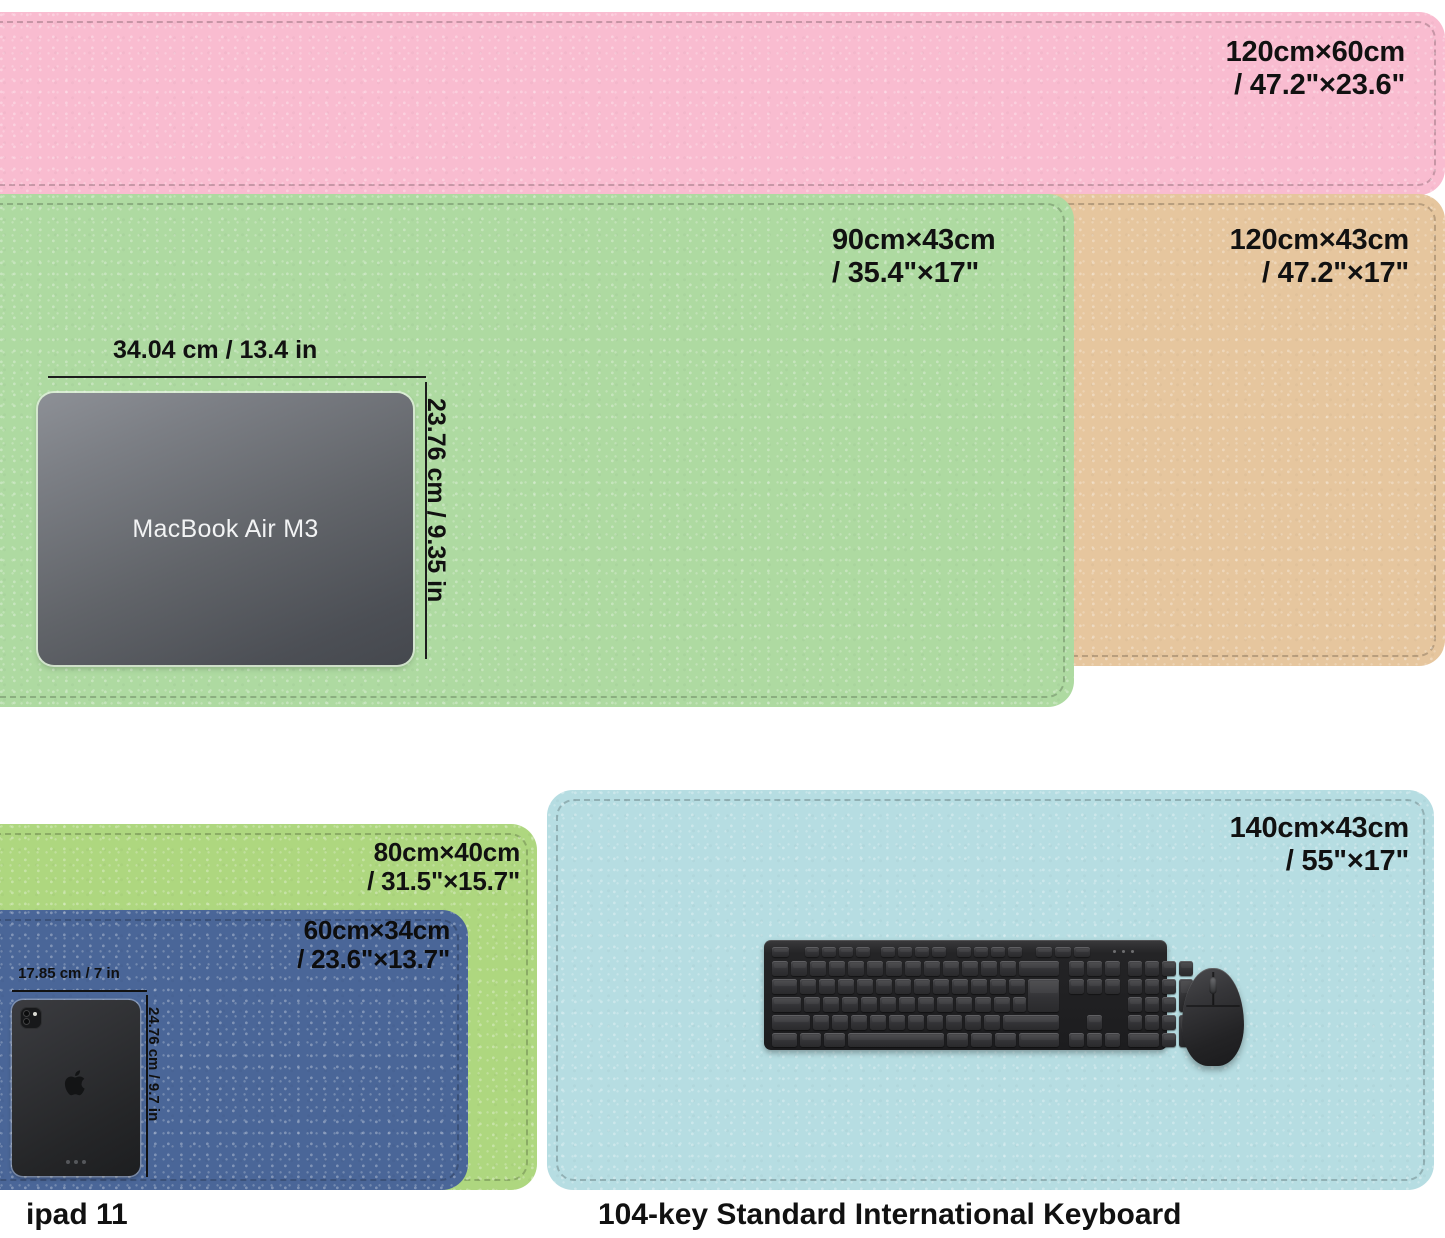  What do you see at coordinates (215, 350) in the screenshot?
I see `macbook-width-label: 34.04 cm / 13.4 in` at bounding box center [215, 350].